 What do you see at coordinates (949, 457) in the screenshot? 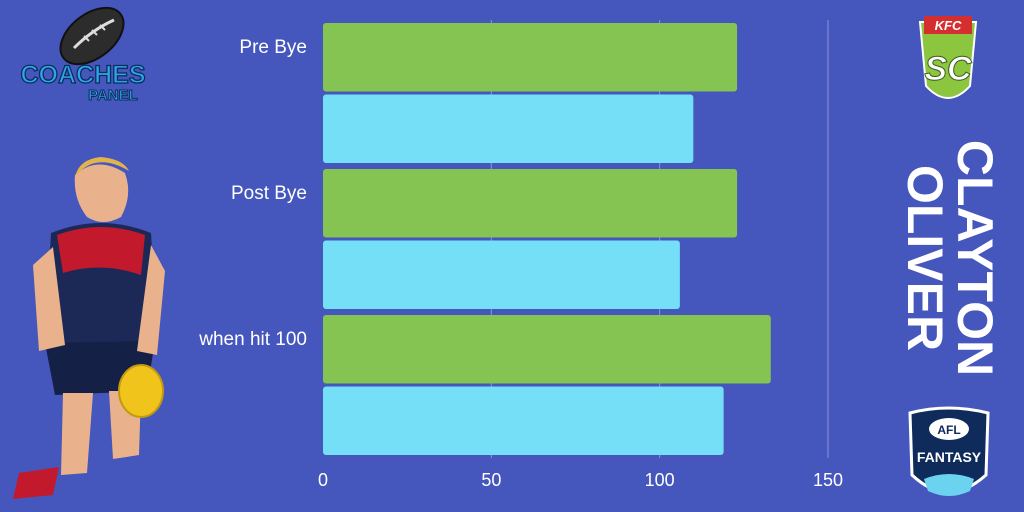
I see `afl-bottom-text: FANTASY` at bounding box center [949, 457].